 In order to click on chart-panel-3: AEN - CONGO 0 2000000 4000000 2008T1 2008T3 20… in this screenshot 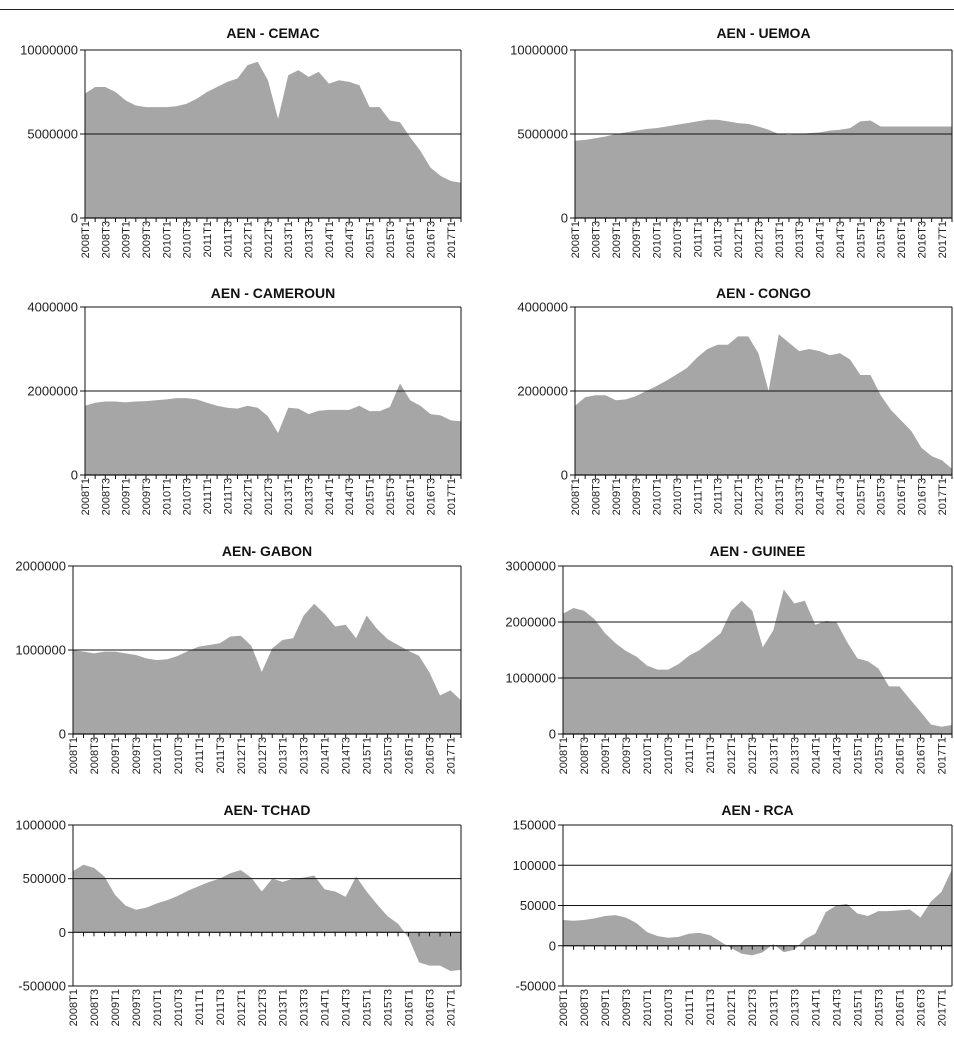, I will do `click(735, 400)`.